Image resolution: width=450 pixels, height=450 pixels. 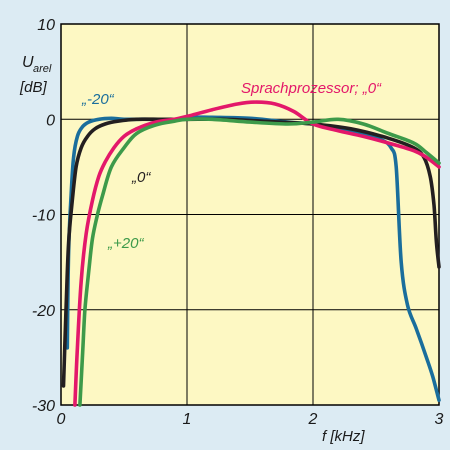 I want to click on y-tick-label-3: 0, so click(x=50, y=120).